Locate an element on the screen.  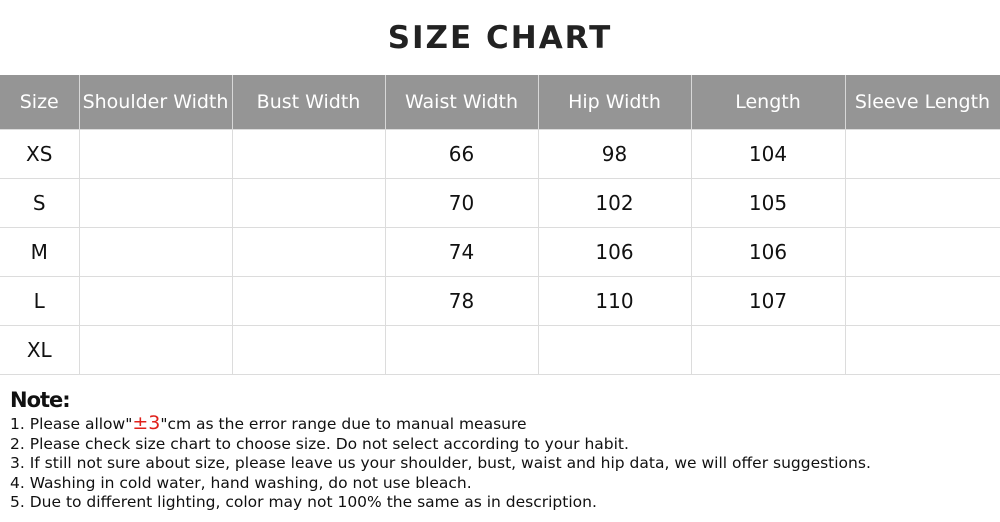
measurement-cell: 107 is located at coordinates (768, 301).